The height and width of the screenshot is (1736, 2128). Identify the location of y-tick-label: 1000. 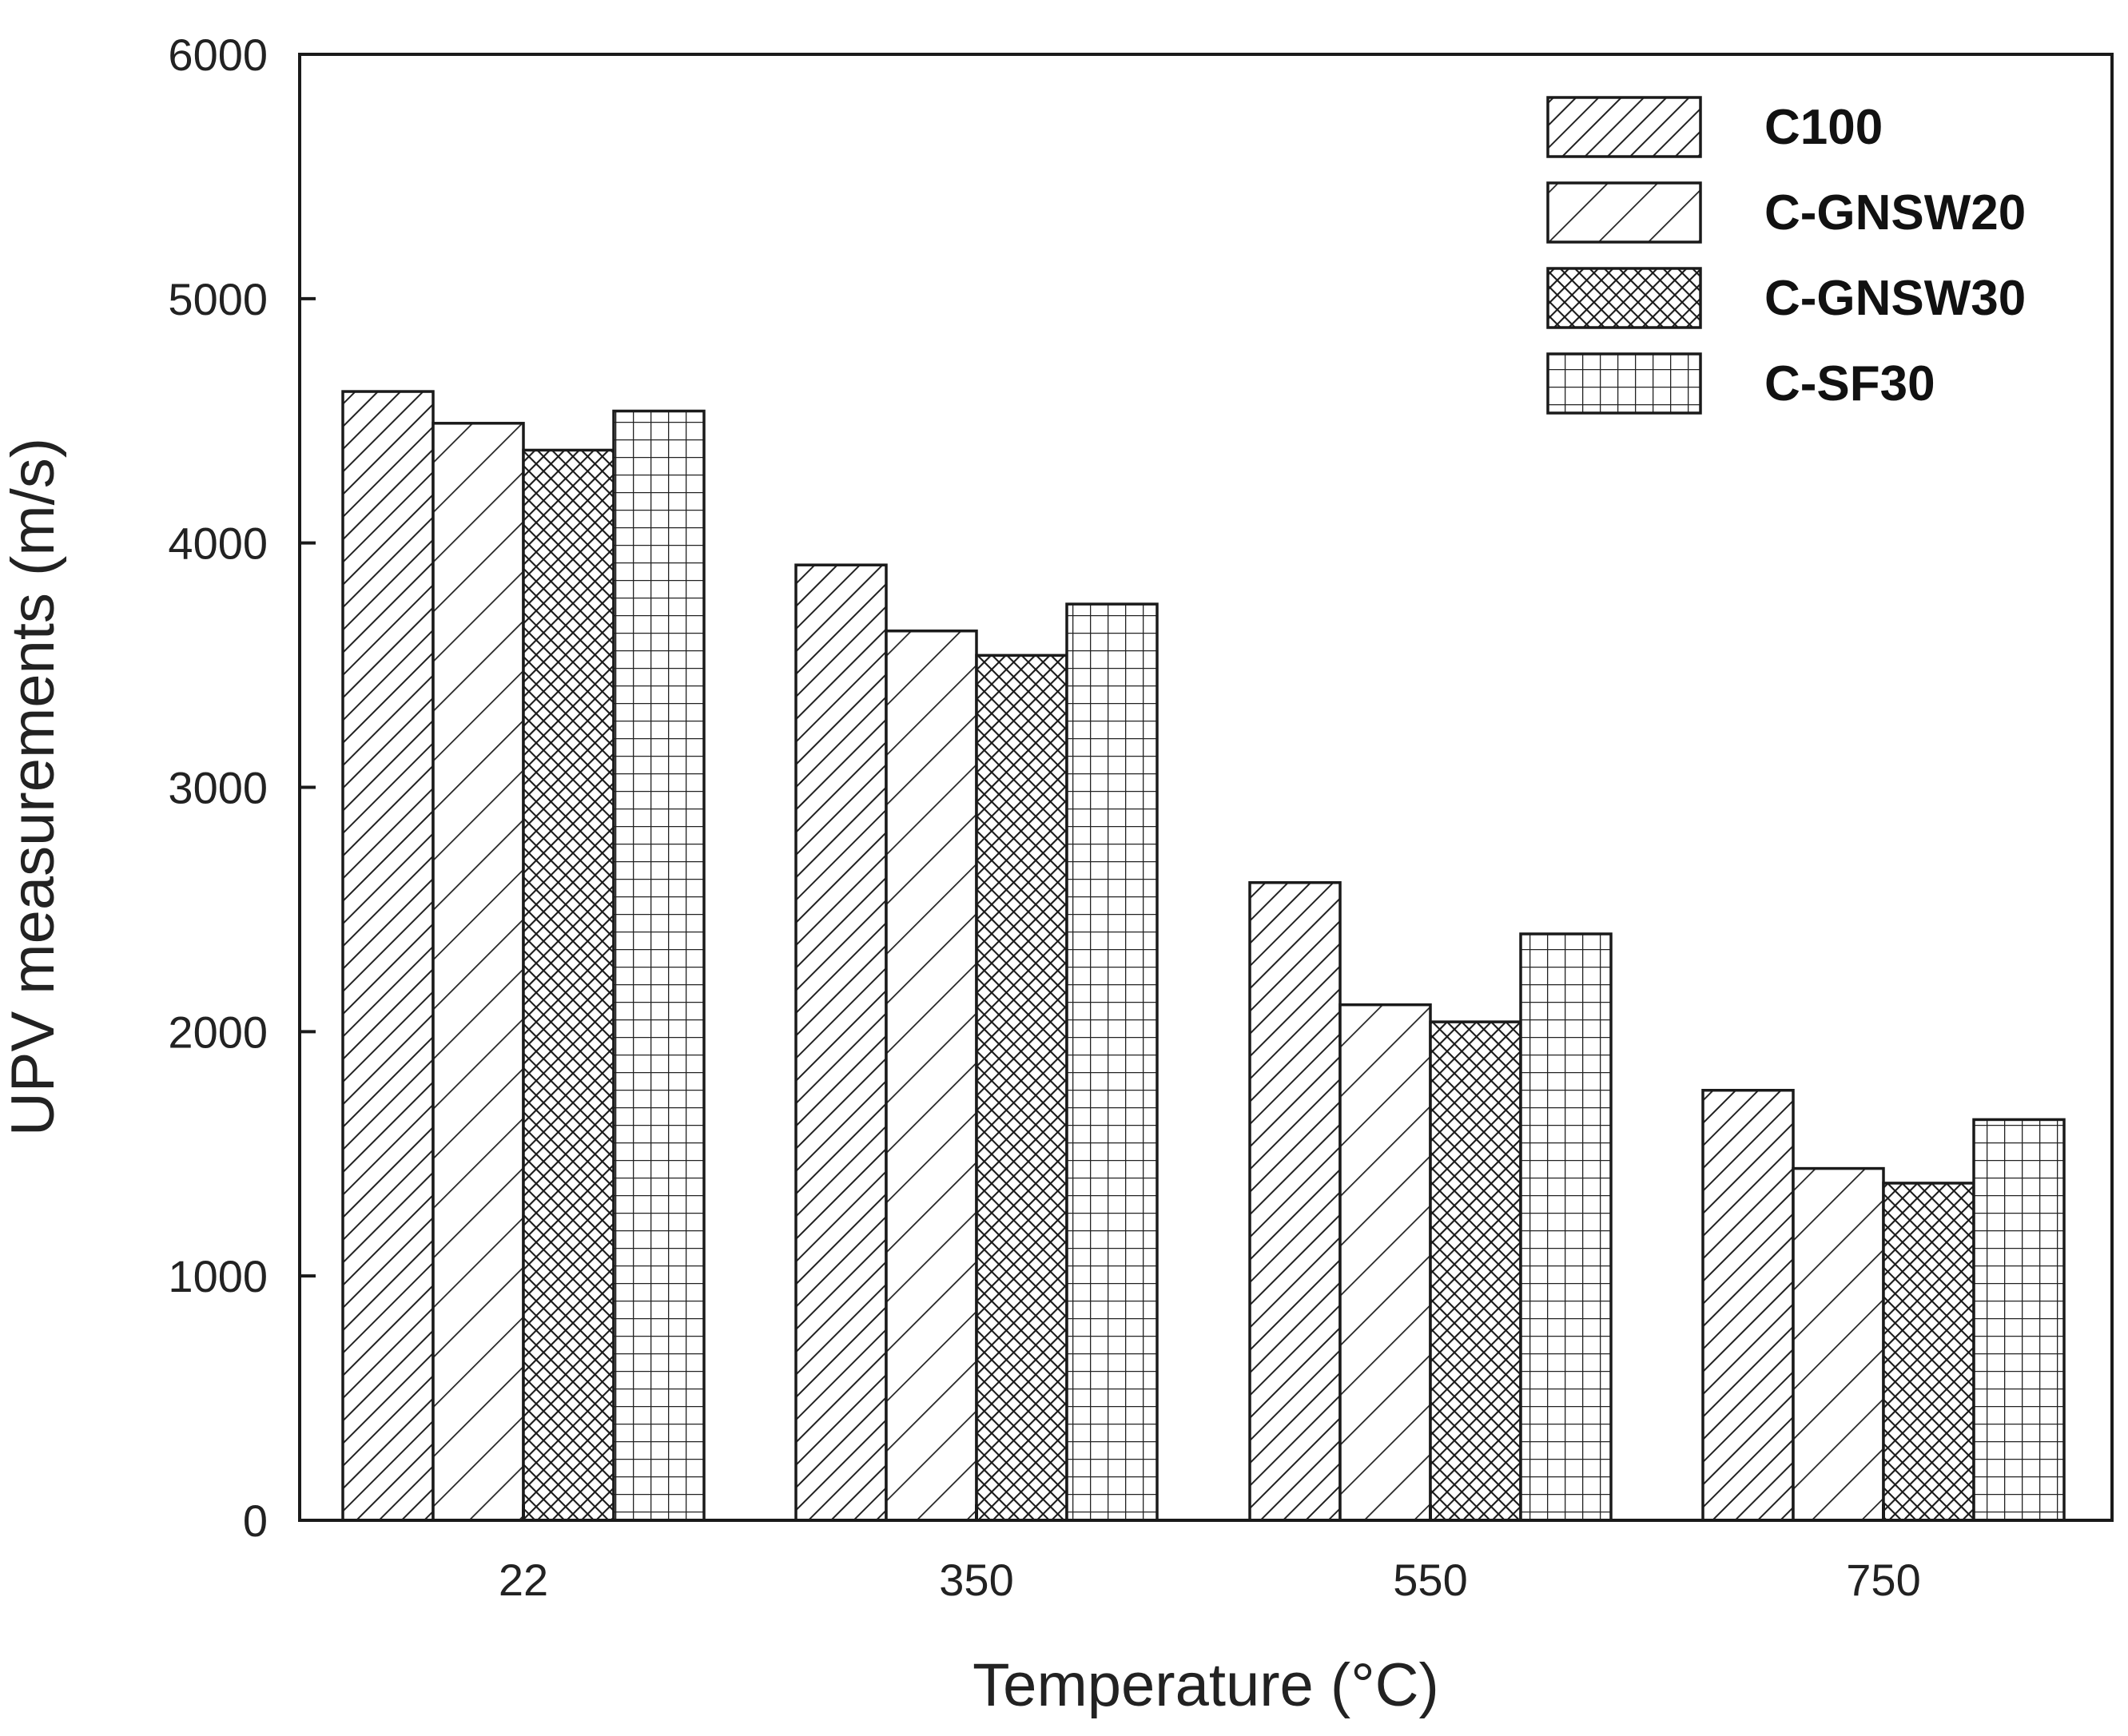
(218, 1276).